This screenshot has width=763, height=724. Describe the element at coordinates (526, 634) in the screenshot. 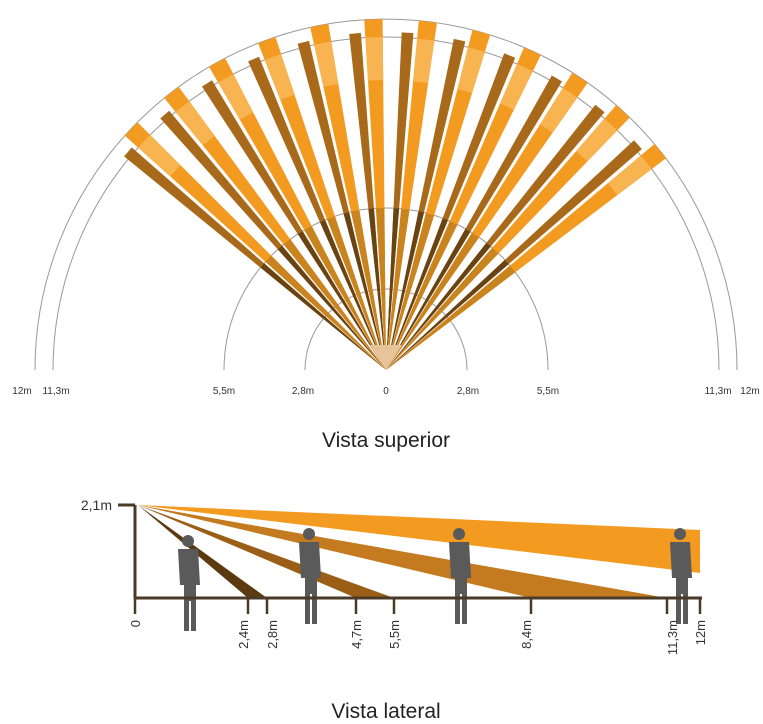

I see `x-label: 8,4m` at that location.